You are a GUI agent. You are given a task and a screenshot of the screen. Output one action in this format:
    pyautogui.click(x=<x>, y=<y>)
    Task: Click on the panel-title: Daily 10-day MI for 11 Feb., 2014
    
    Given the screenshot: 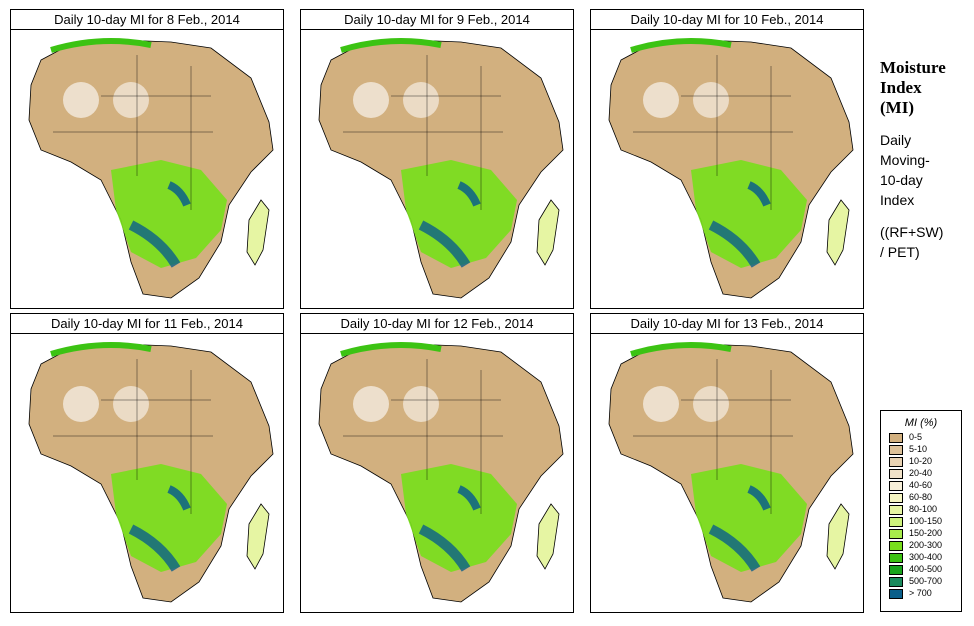 What is the action you would take?
    pyautogui.click(x=147, y=324)
    